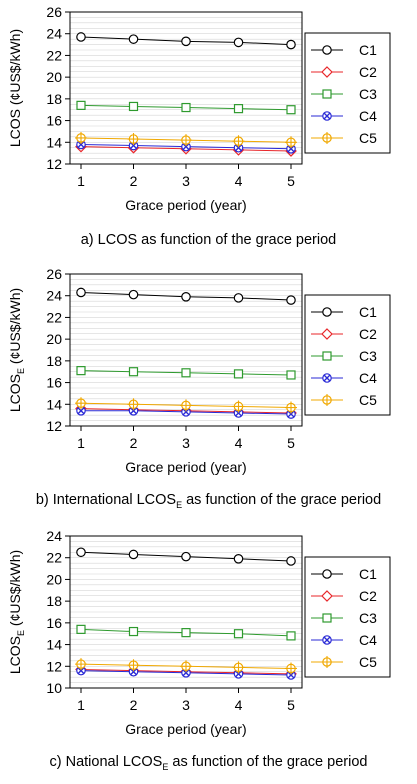 The width and height of the screenshot is (417, 784). What do you see at coordinates (208, 240) in the screenshot?
I see `caption-a-text: a) LCOS as function of the grace period` at bounding box center [208, 240].